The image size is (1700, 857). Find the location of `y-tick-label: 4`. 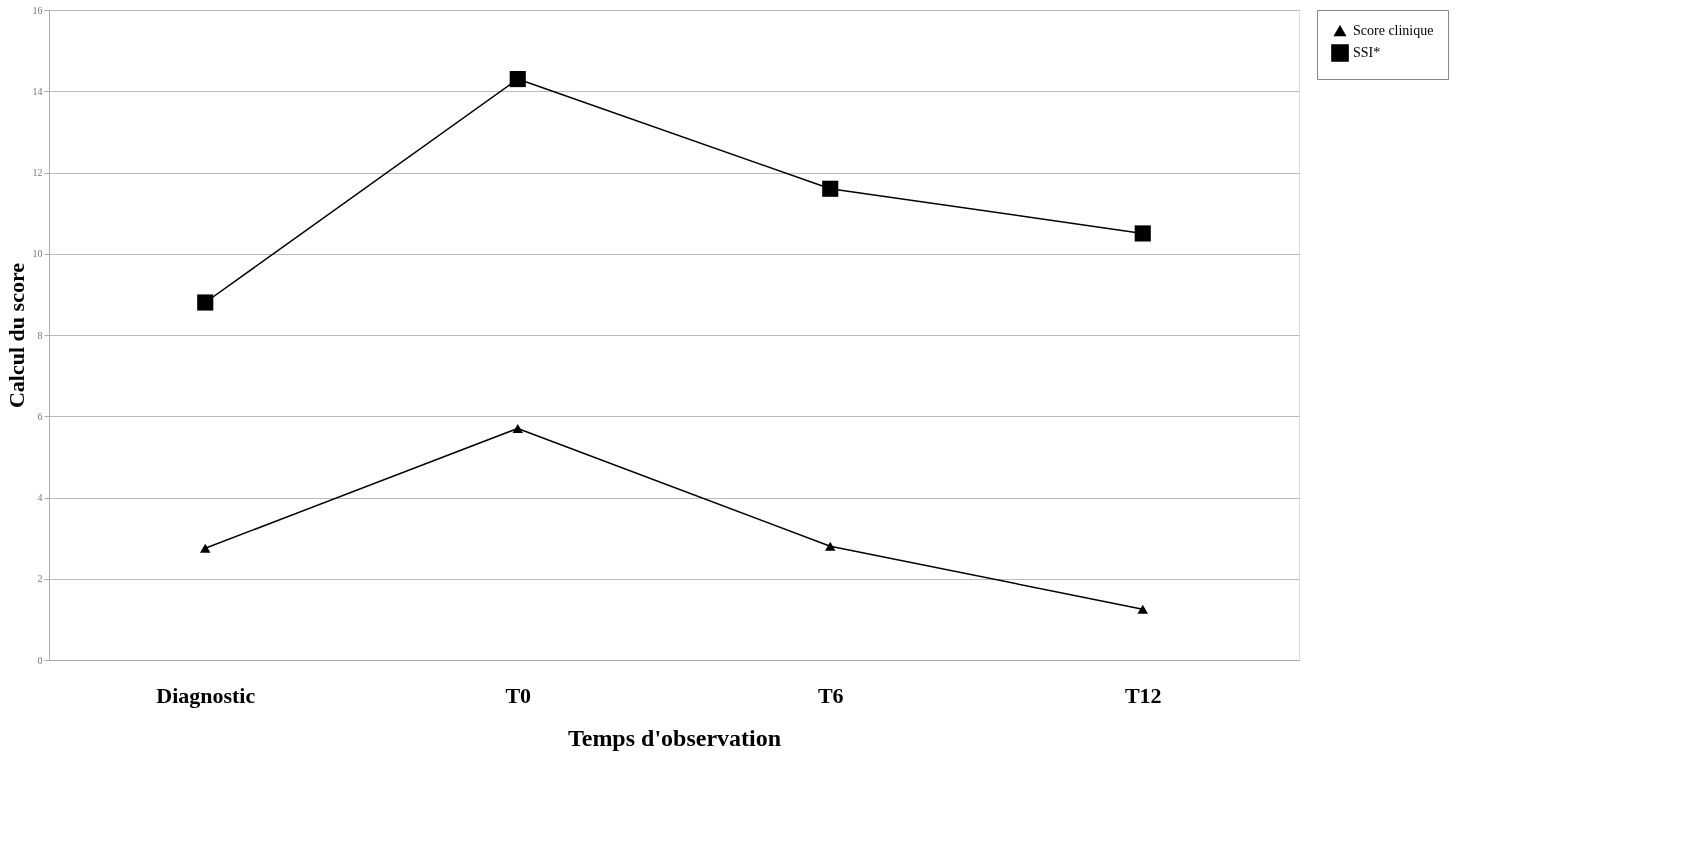

y-tick-label: 4 is located at coordinates (40, 497).